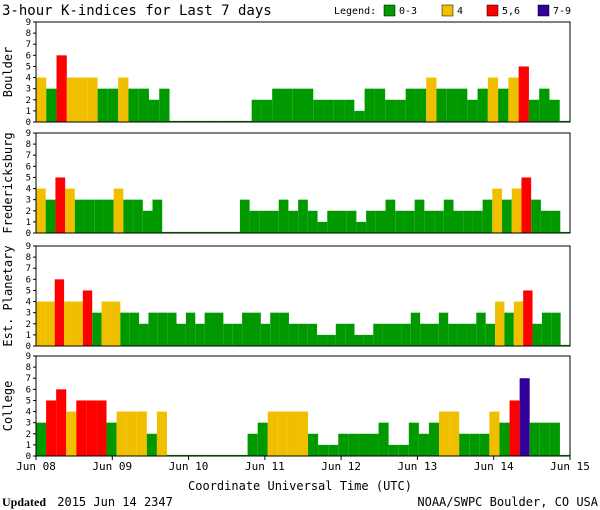  I want to click on x-tick-label: Jun 10, so click(189, 466).